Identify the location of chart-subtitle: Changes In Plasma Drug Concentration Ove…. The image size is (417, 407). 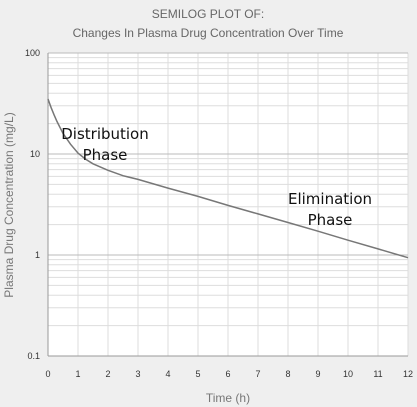
(208, 33).